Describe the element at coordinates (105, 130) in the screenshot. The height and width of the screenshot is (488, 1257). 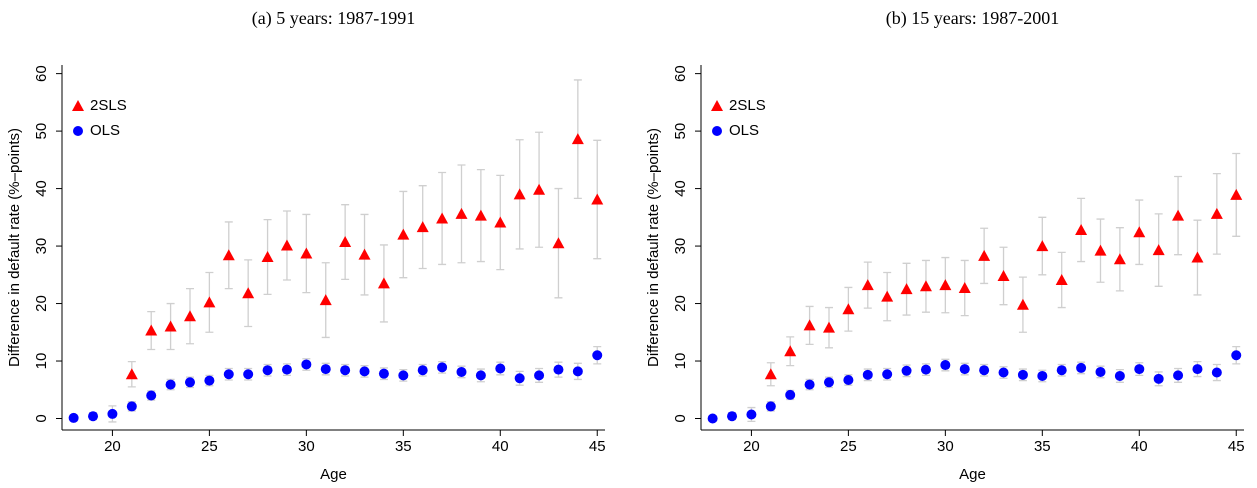
I see `legend-label: OLS` at that location.